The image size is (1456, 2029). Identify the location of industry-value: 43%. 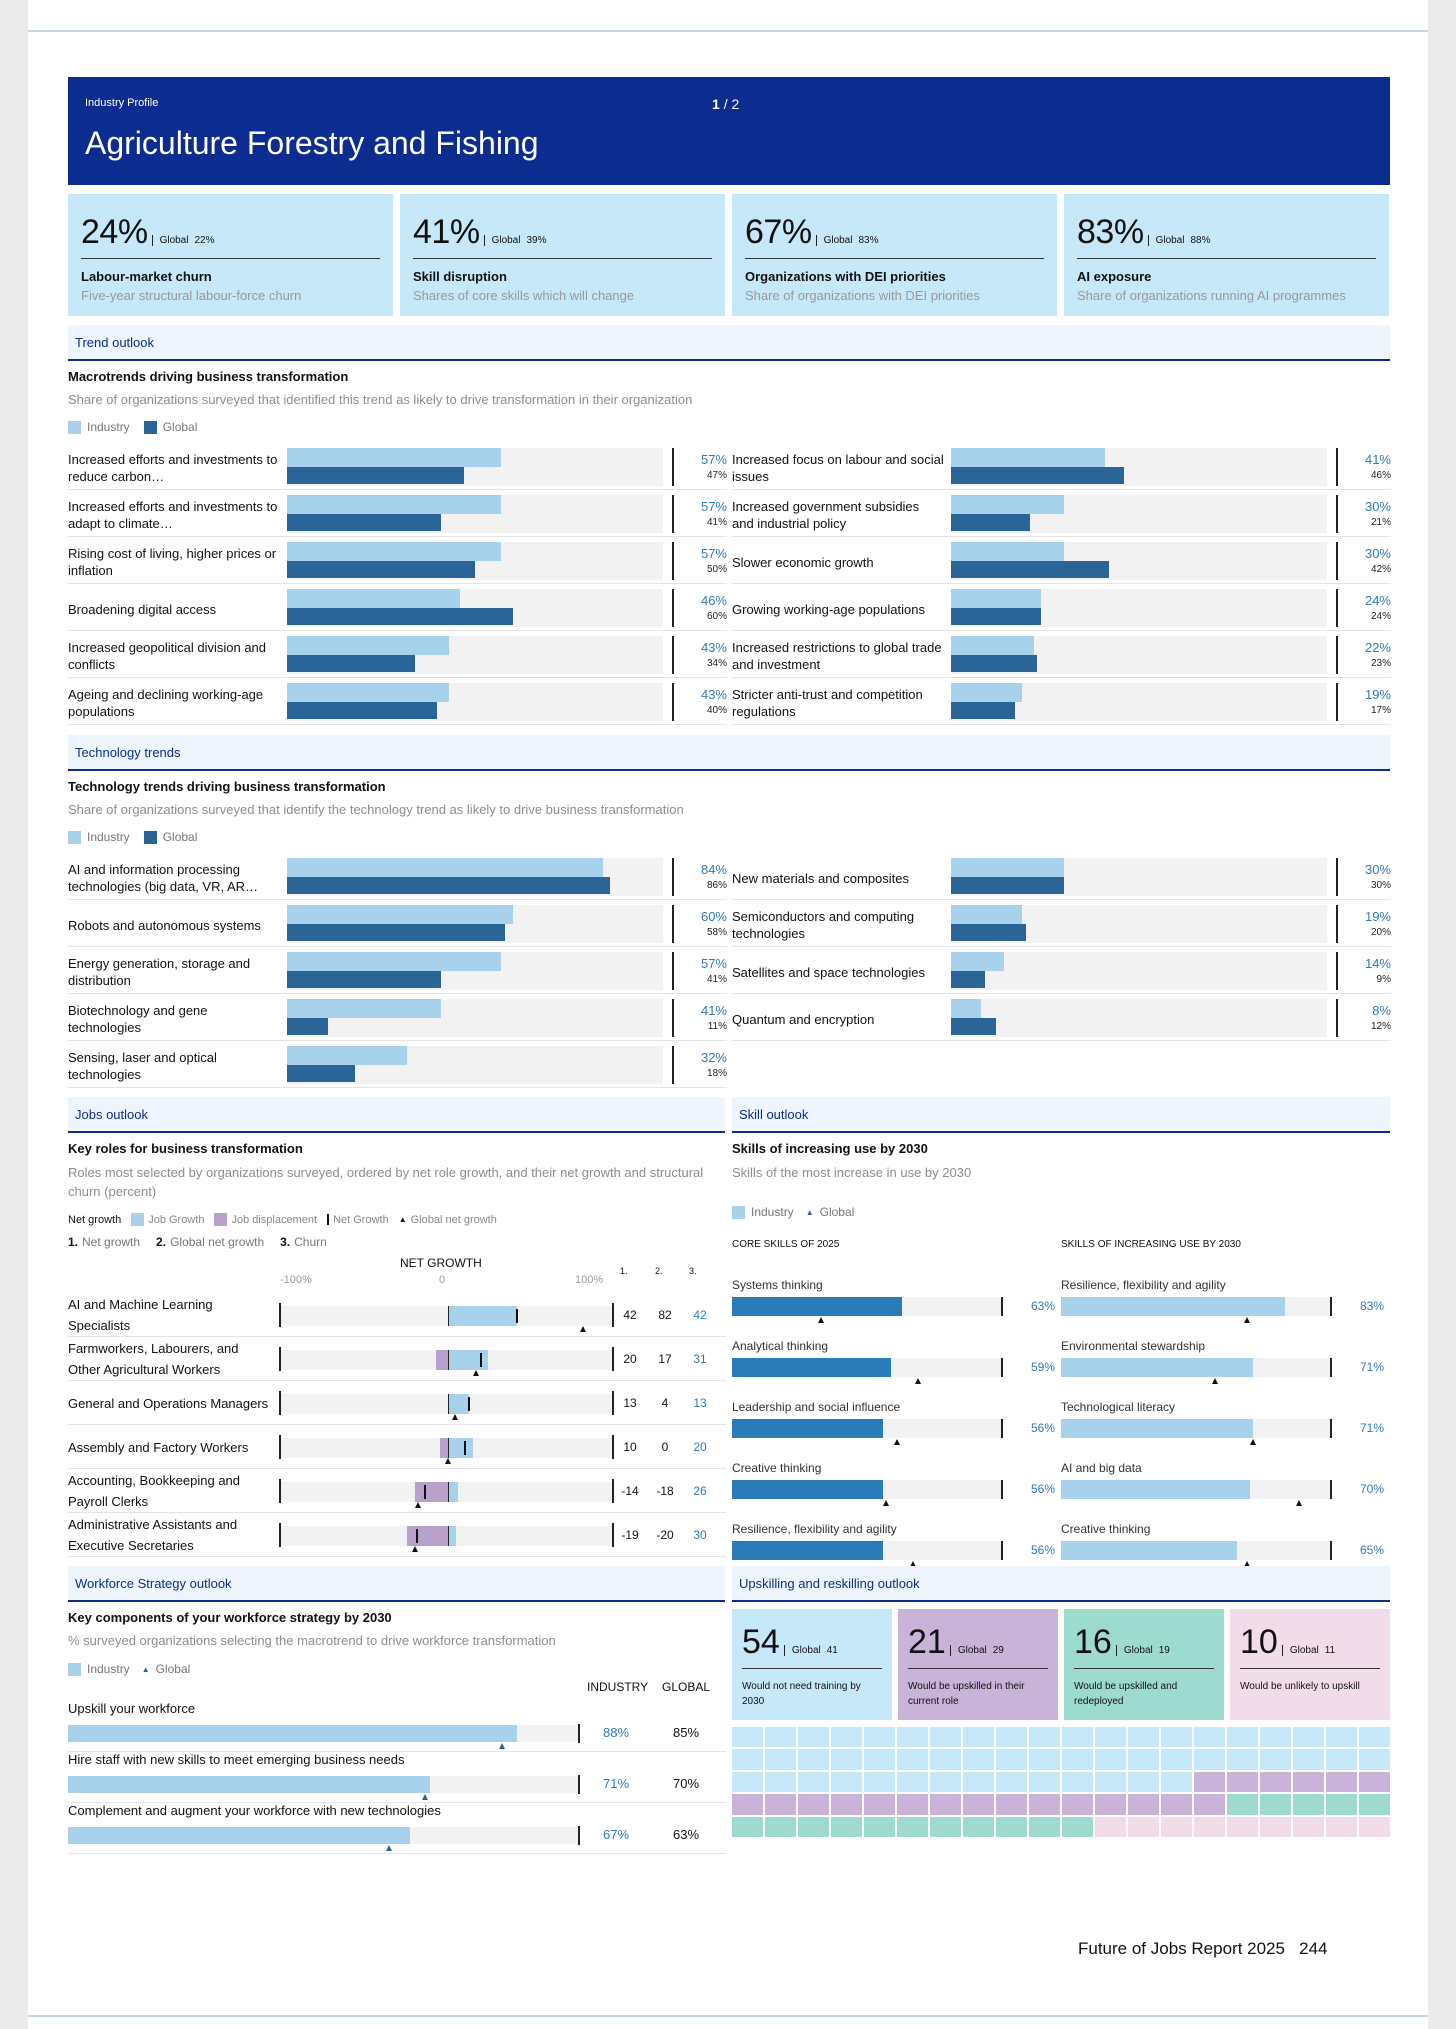
(713, 647).